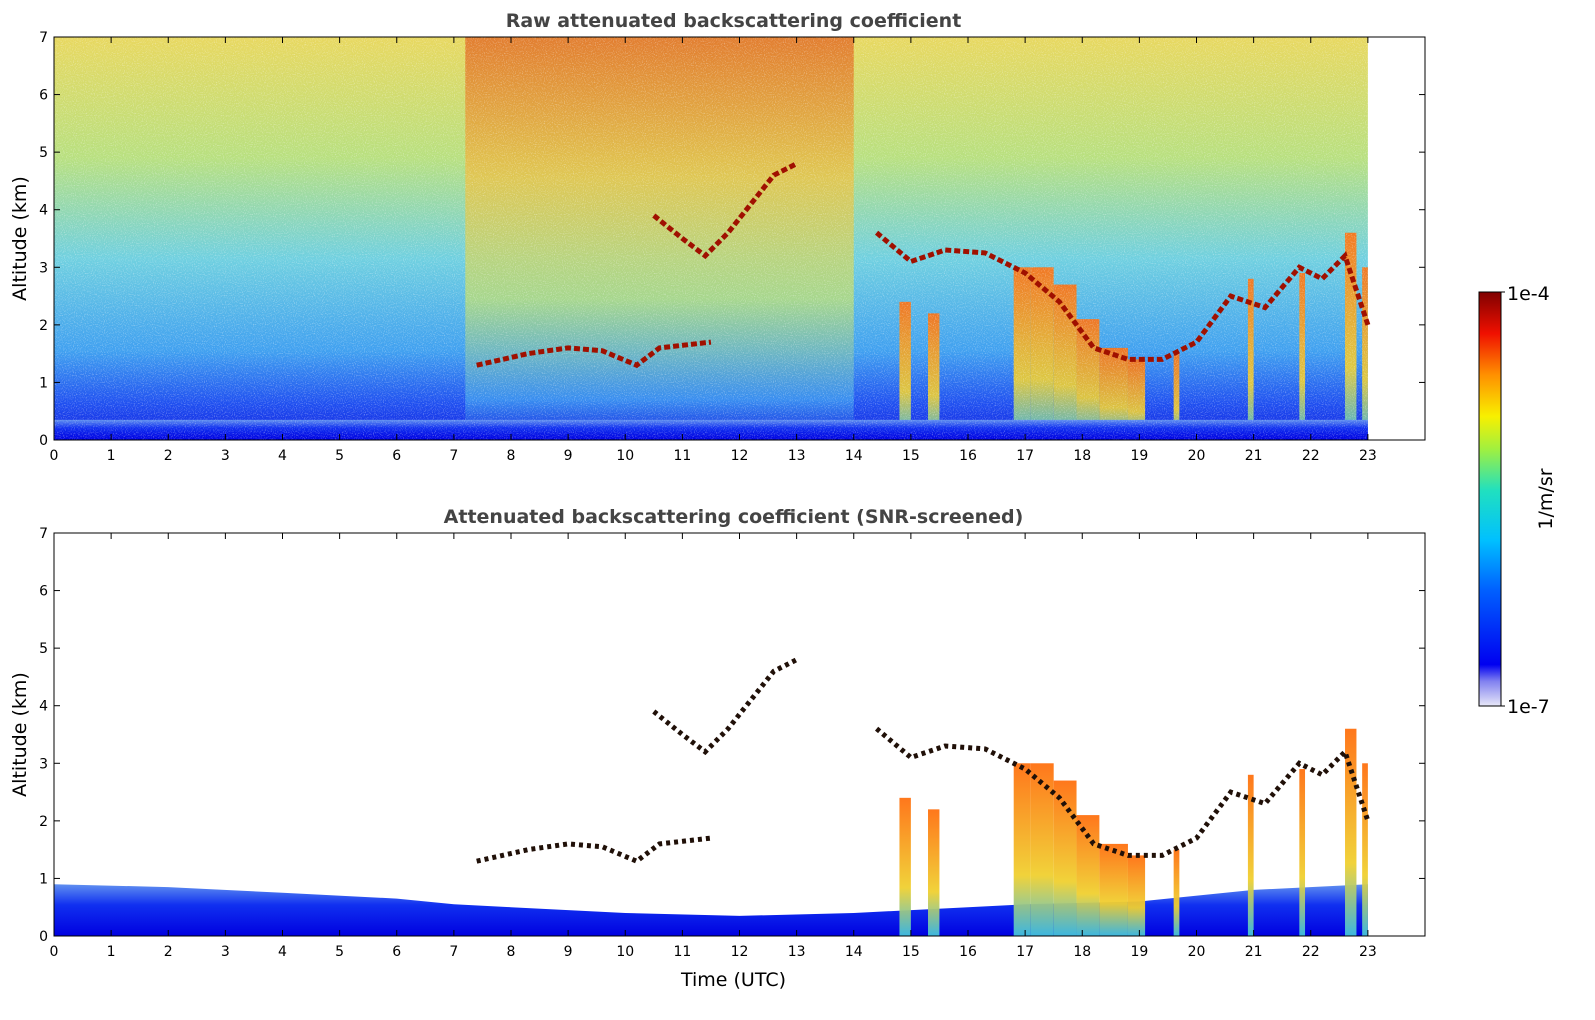 The width and height of the screenshot is (1595, 1020). What do you see at coordinates (20, 734) in the screenshot?
I see `screened-y-axis-label: Altitude (km)` at bounding box center [20, 734].